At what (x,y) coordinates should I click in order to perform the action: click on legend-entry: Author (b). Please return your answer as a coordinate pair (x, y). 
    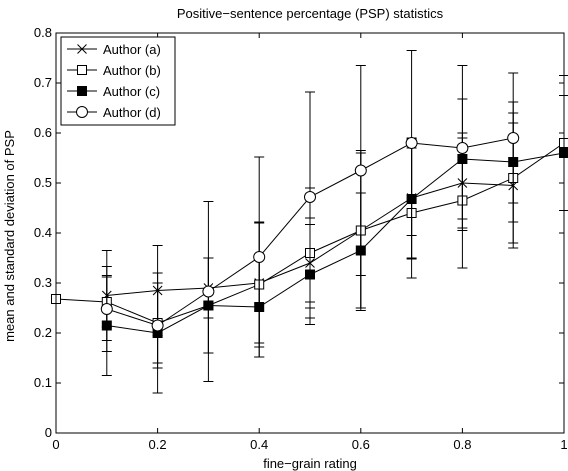
    Looking at the image, I should click on (114, 70).